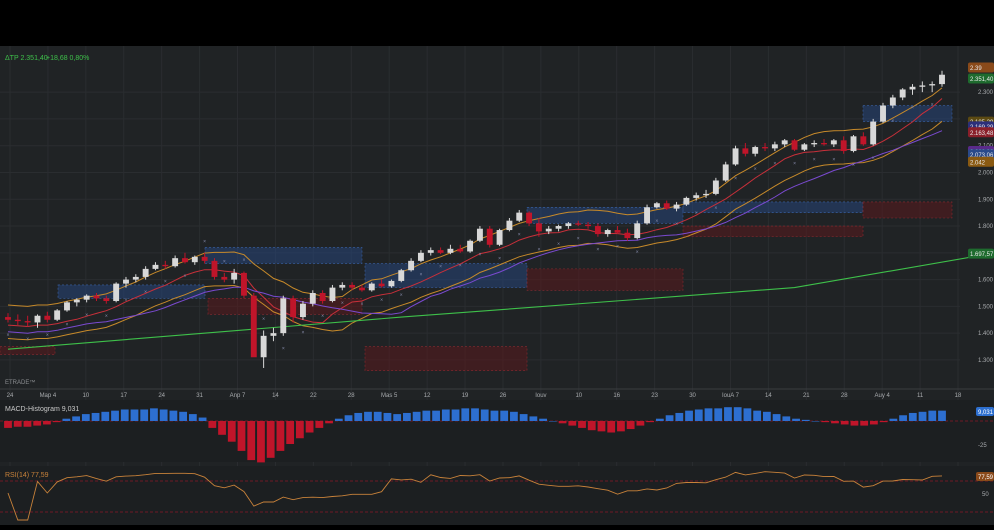  What do you see at coordinates (275, 396) in the screenshot?
I see `x-tick-label: 14` at bounding box center [275, 396].